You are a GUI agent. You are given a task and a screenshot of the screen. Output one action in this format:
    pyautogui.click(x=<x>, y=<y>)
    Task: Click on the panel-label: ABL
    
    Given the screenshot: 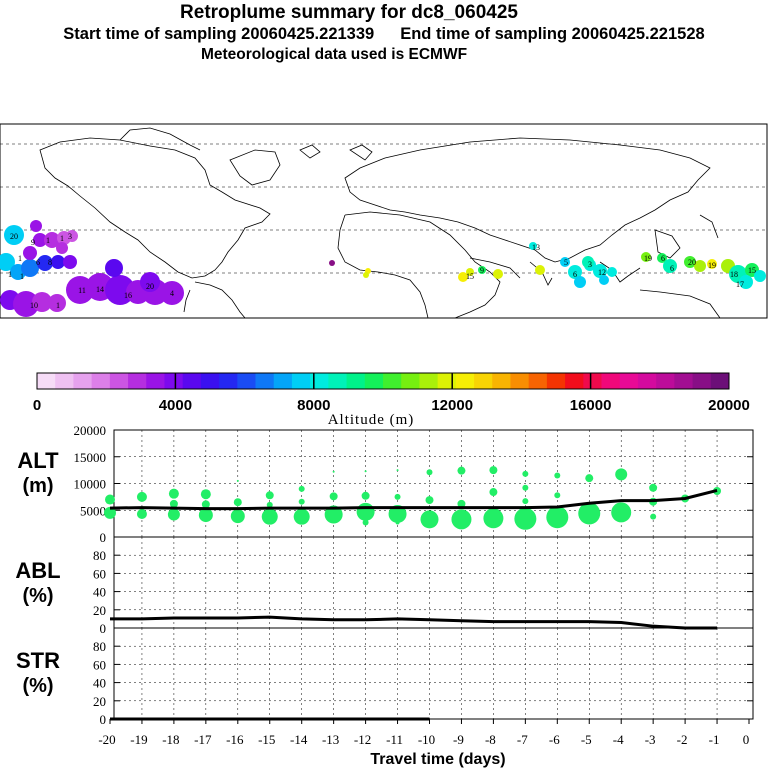 What is the action you would take?
    pyautogui.click(x=37, y=570)
    